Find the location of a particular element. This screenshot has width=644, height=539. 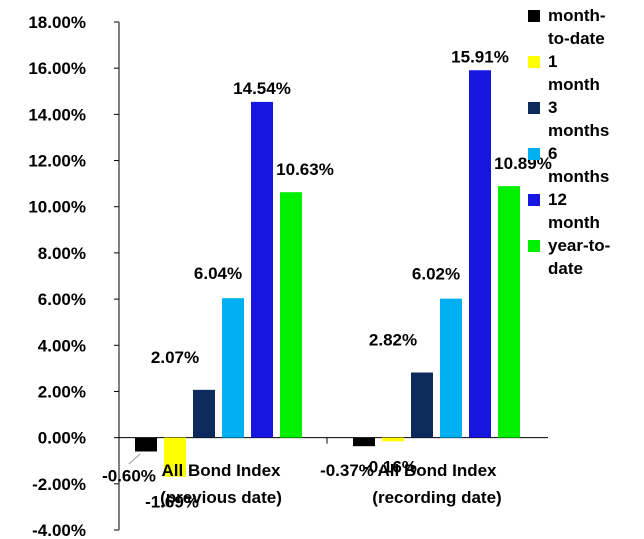

category-label: All Bond Index (recording date) is located at coordinates (436, 484).